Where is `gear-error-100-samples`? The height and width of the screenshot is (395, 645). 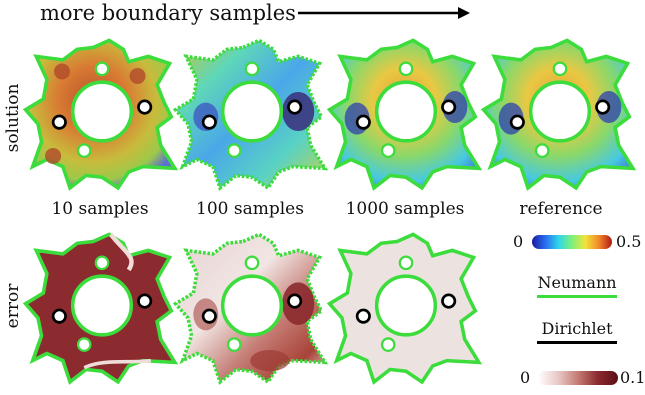
gear-error-100-samples is located at coordinates (250, 308).